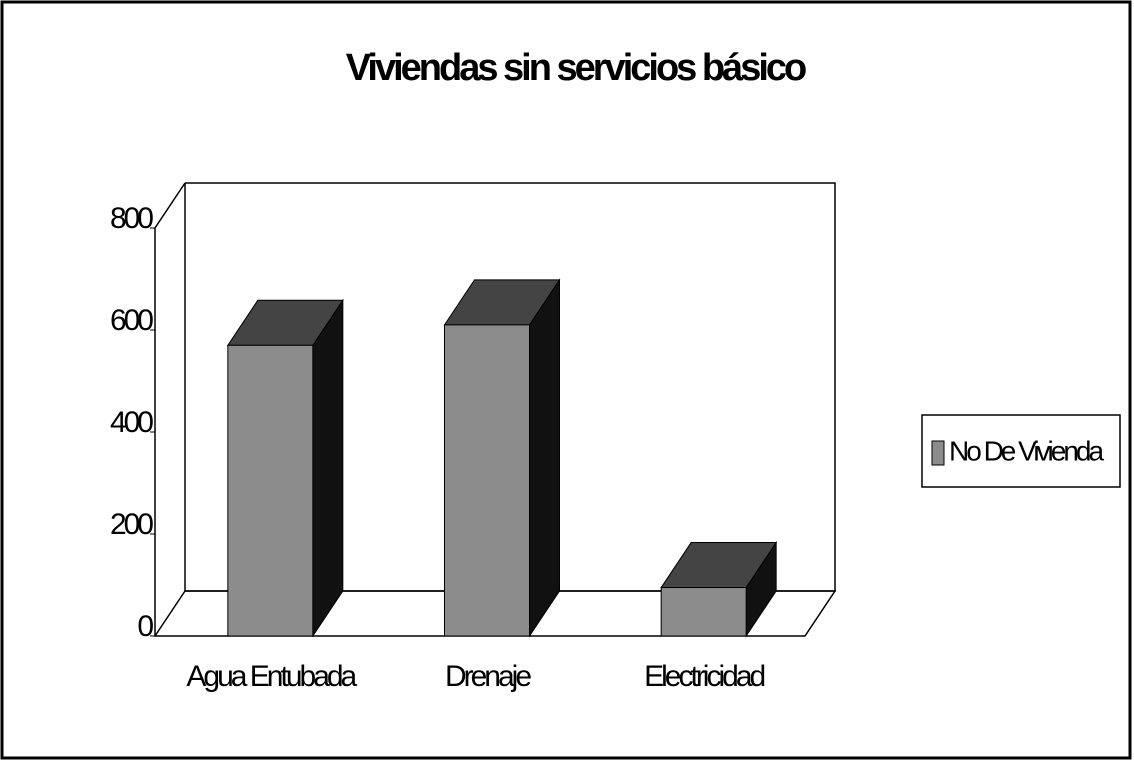 The width and height of the screenshot is (1134, 762). I want to click on y-tick-label: 0, so click(145, 626).